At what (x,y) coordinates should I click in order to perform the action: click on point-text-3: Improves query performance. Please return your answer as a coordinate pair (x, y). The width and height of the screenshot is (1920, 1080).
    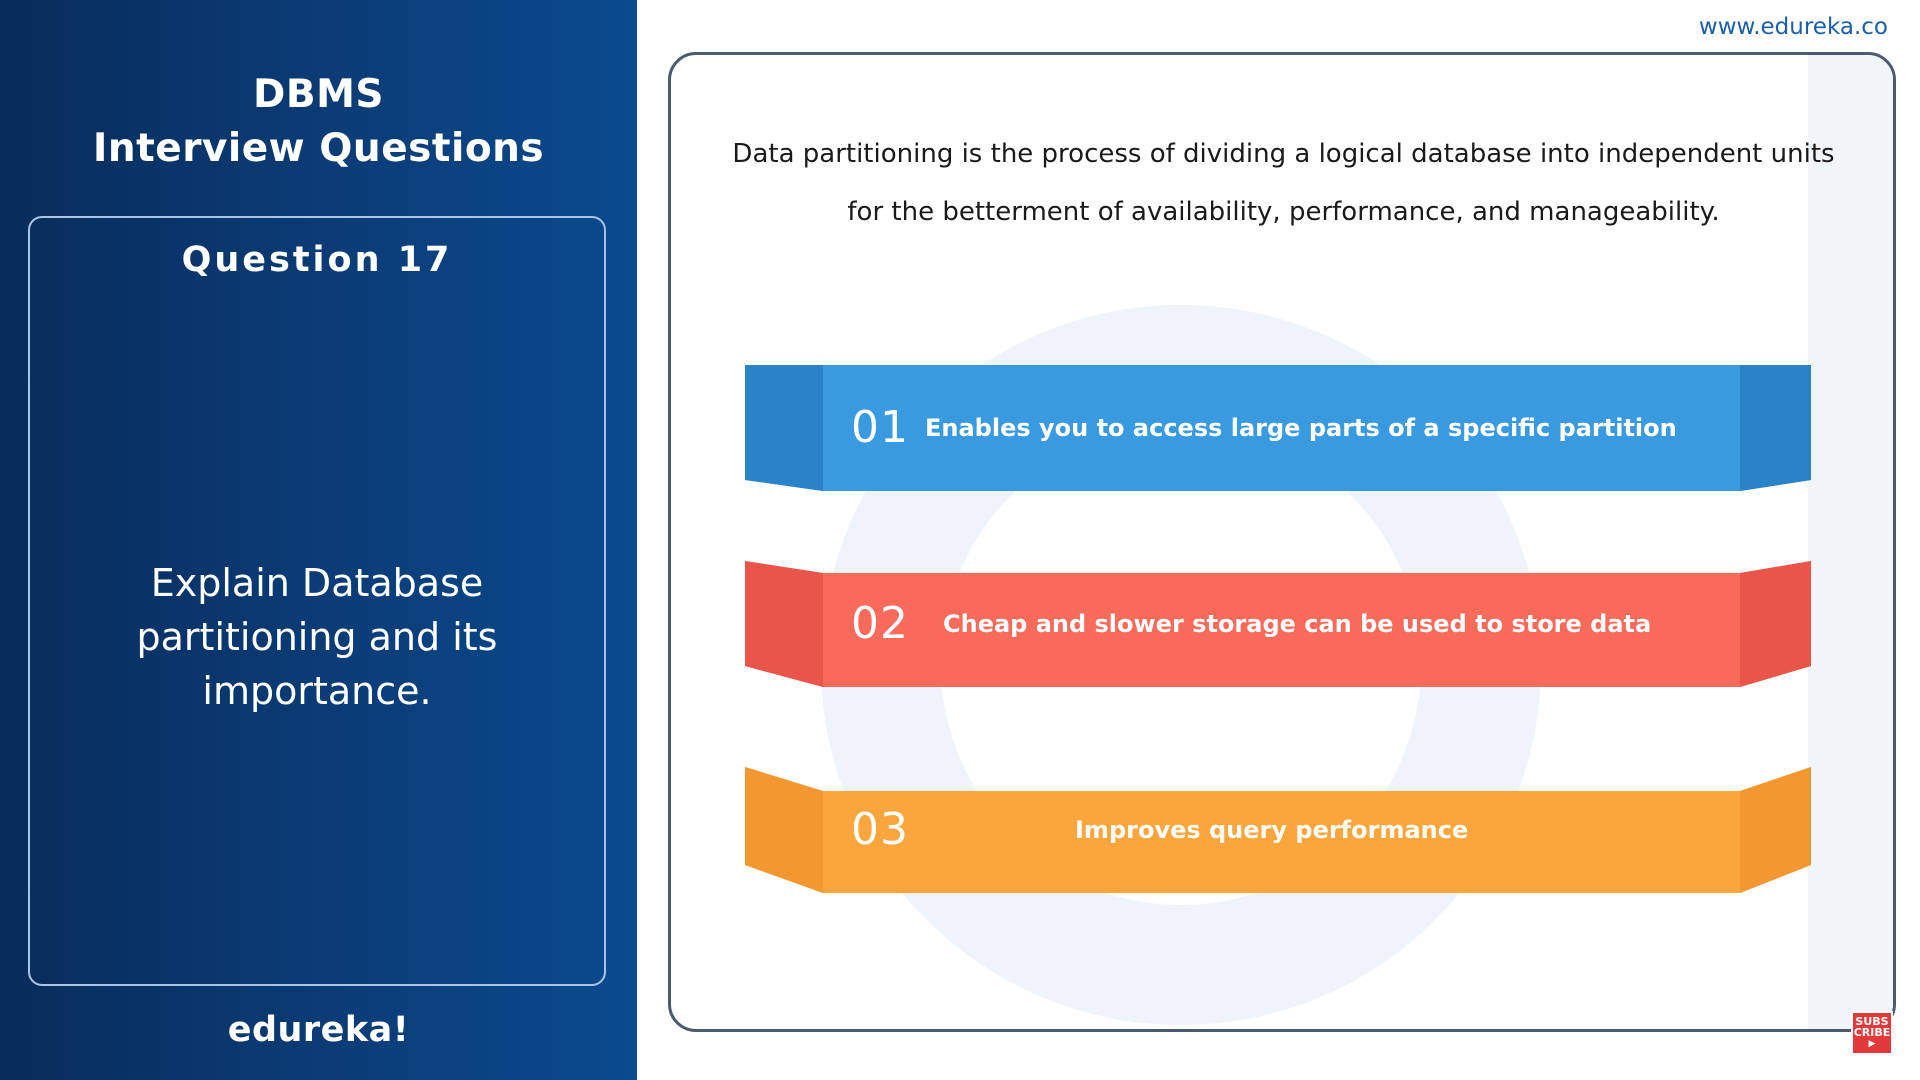
    Looking at the image, I should click on (1272, 830).